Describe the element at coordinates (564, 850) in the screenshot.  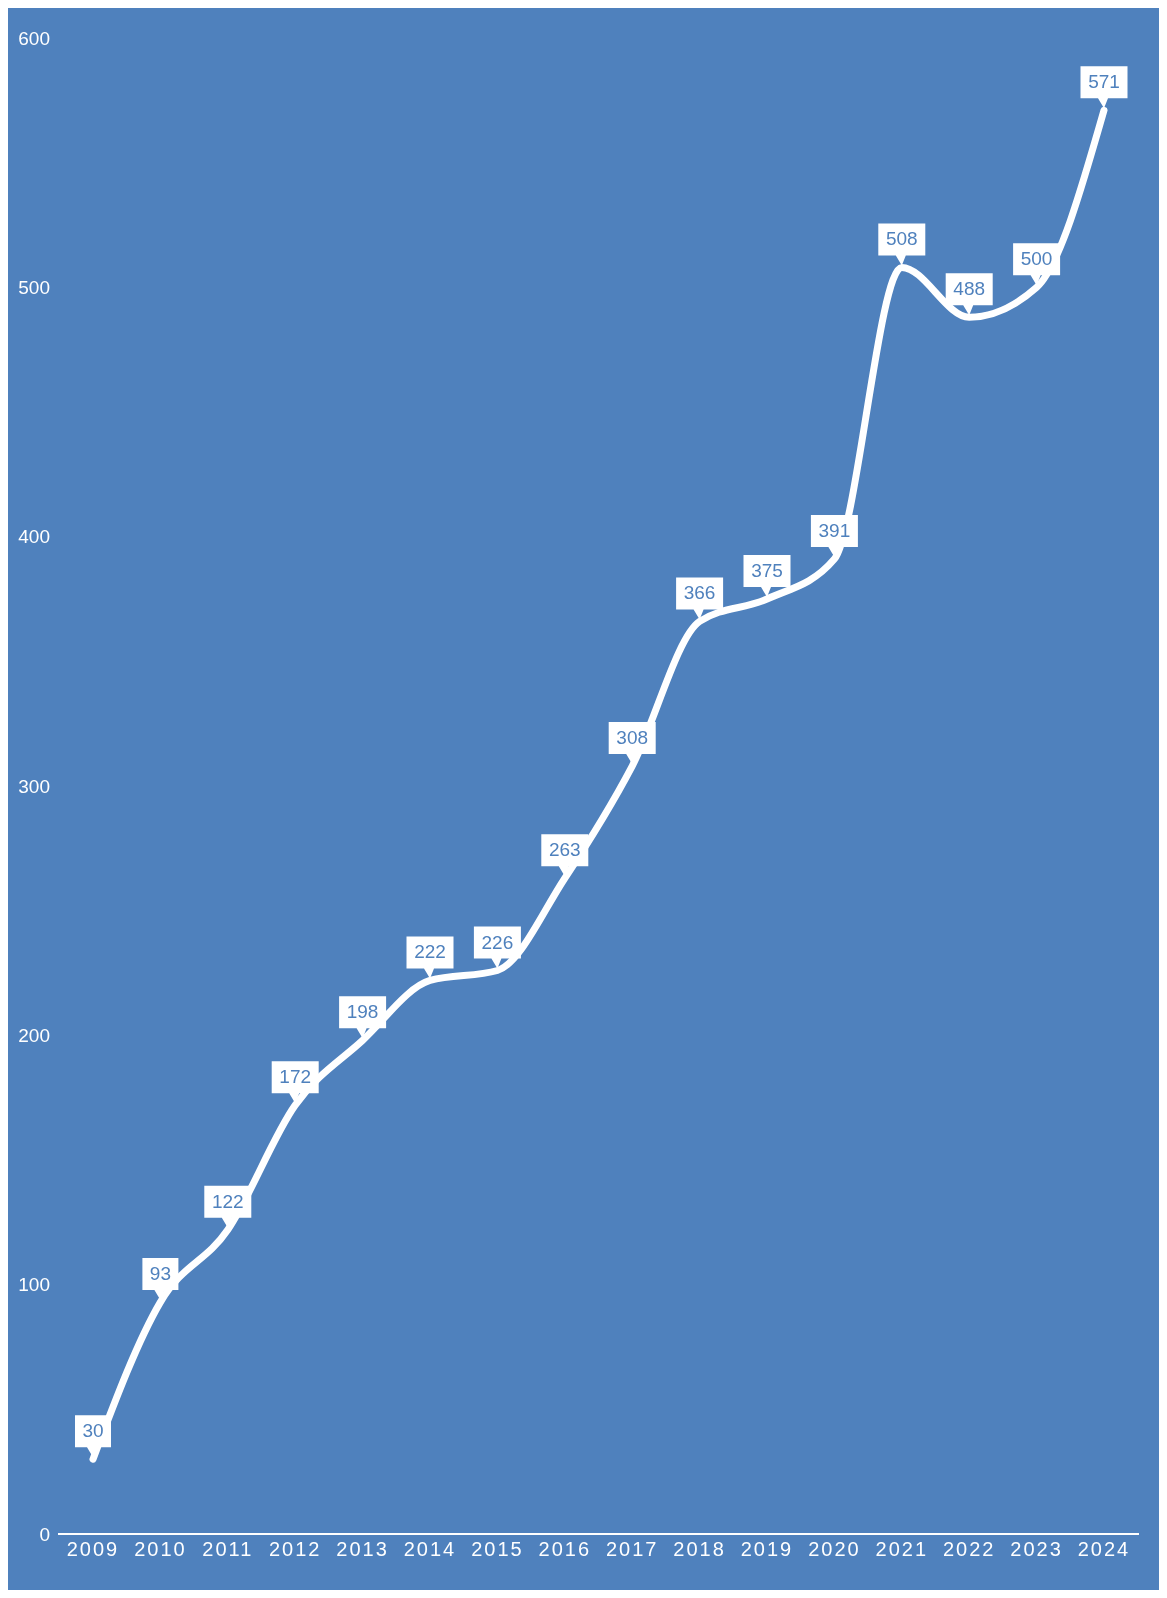
I see `data-label: 263` at that location.